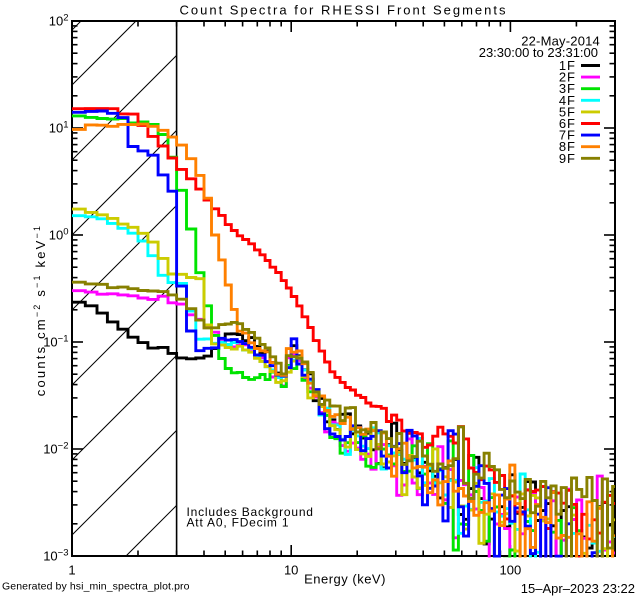 This screenshot has width=640, height=600. Describe the element at coordinates (511, 569) in the screenshot. I see `svg-text: 100` at that location.